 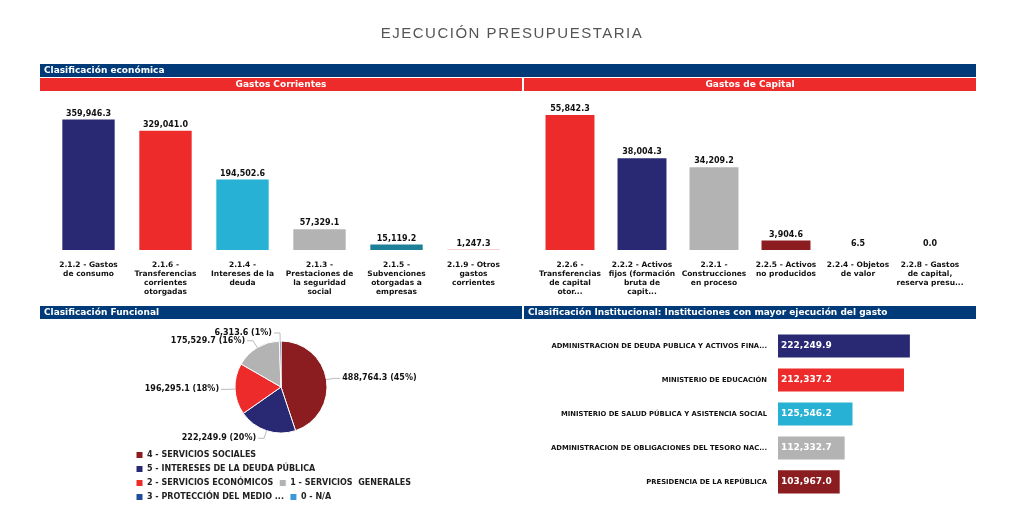 What do you see at coordinates (242, 173) in the screenshot?
I see `data-label: 194,502.6` at bounding box center [242, 173].